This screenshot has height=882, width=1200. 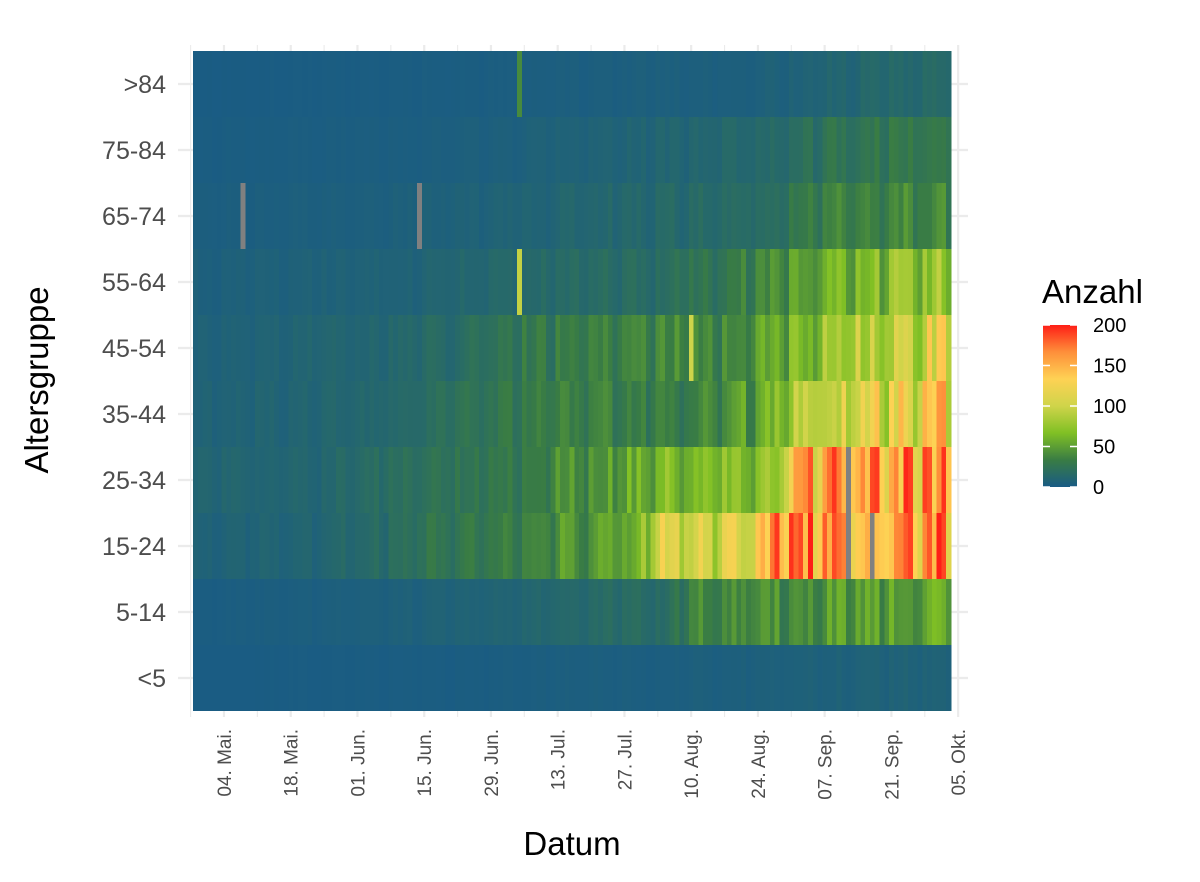 What do you see at coordinates (225, 763) in the screenshot?
I see `x-tick-label: 04. Mai.` at bounding box center [225, 763].